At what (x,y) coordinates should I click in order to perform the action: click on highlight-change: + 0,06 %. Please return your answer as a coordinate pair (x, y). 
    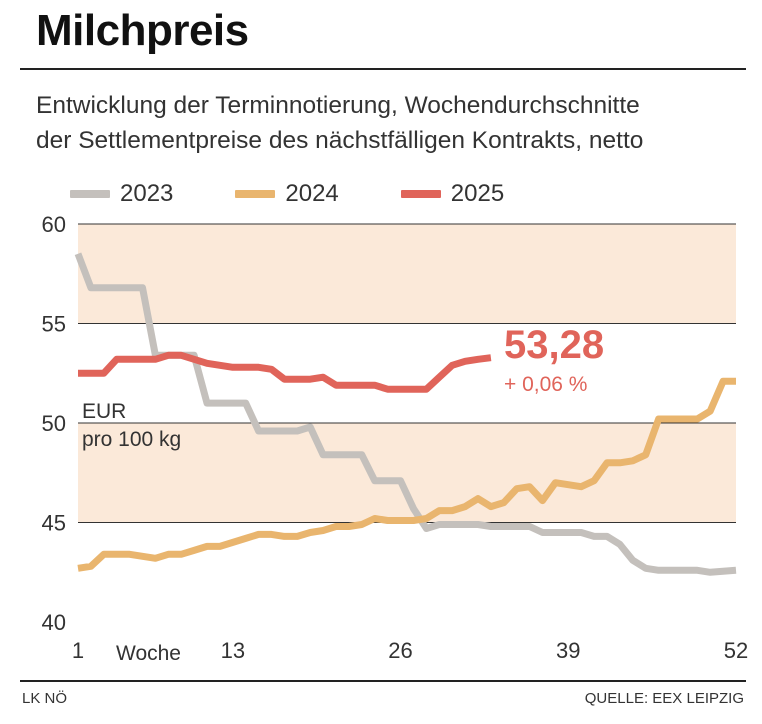
    Looking at the image, I should click on (545, 384).